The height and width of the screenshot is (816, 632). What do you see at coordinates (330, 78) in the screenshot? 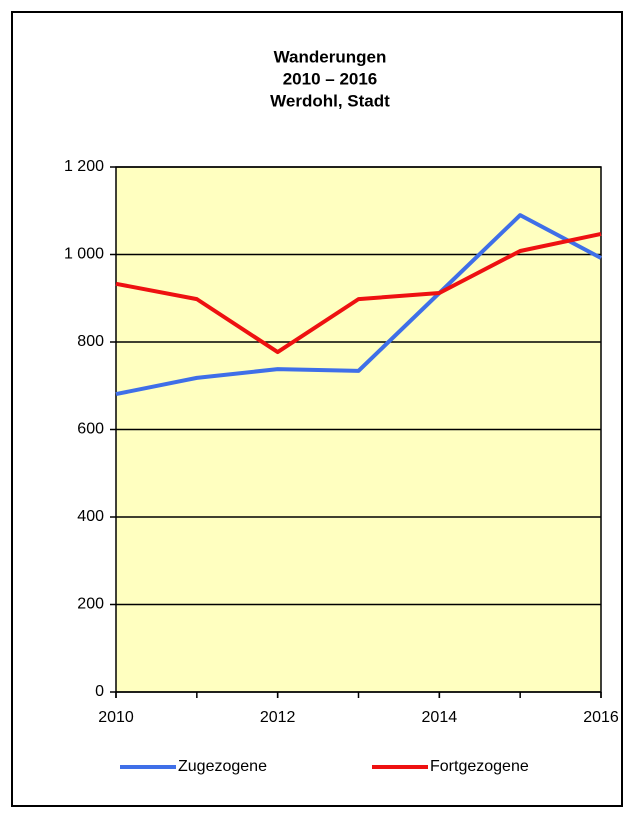
I see `chart-title: 2010 – 2016` at bounding box center [330, 78].